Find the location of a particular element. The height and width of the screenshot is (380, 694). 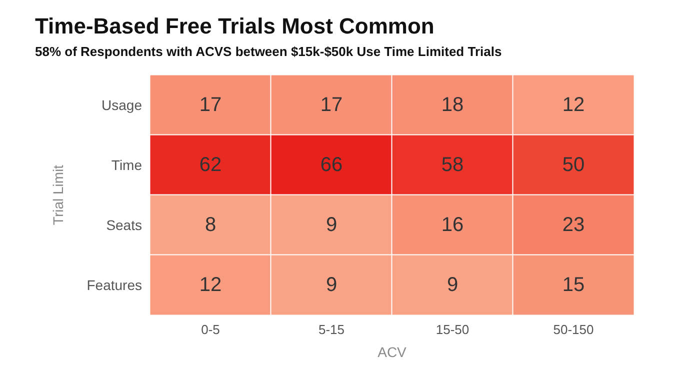

data-label: 18 is located at coordinates (452, 105).